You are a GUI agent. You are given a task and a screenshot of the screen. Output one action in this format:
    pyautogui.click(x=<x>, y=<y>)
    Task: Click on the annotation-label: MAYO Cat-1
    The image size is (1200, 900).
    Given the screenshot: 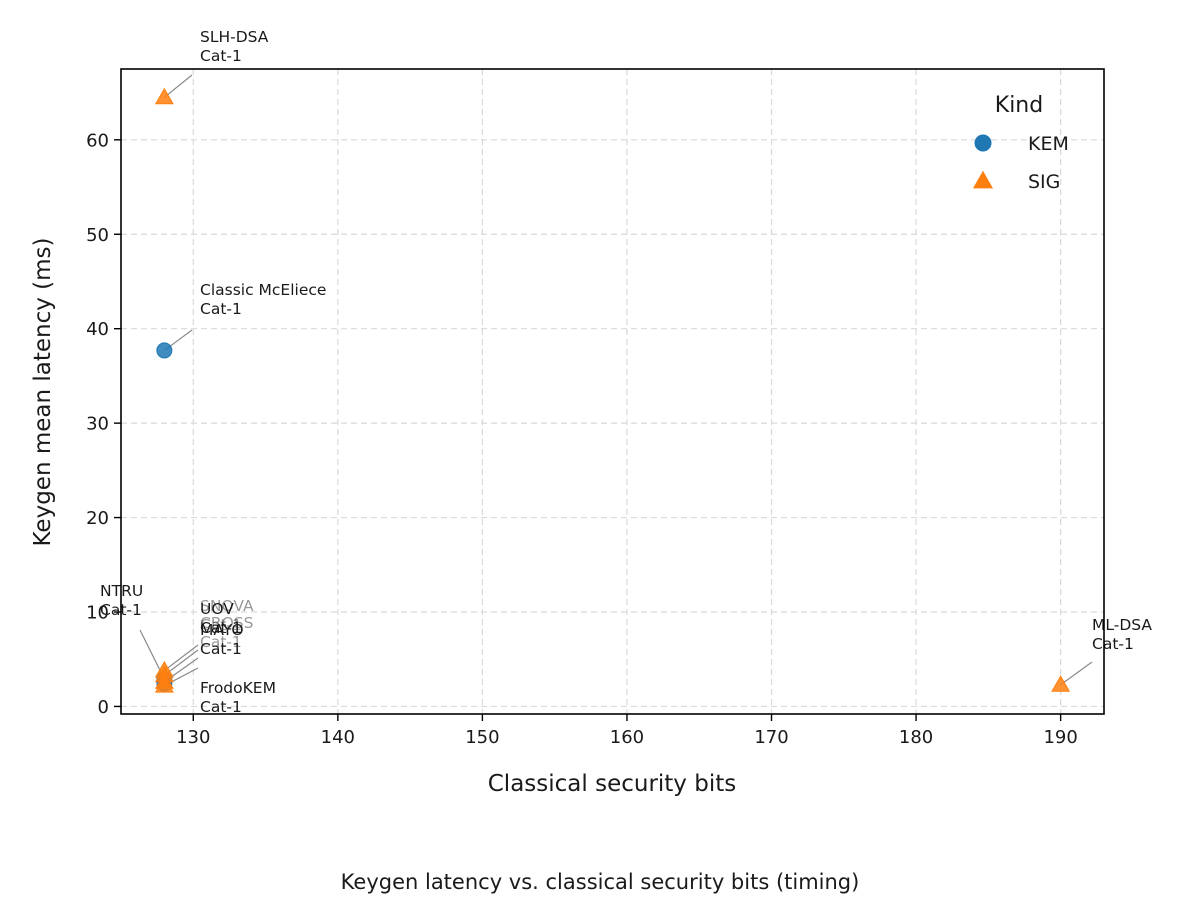 What is the action you would take?
    pyautogui.click(x=222, y=639)
    